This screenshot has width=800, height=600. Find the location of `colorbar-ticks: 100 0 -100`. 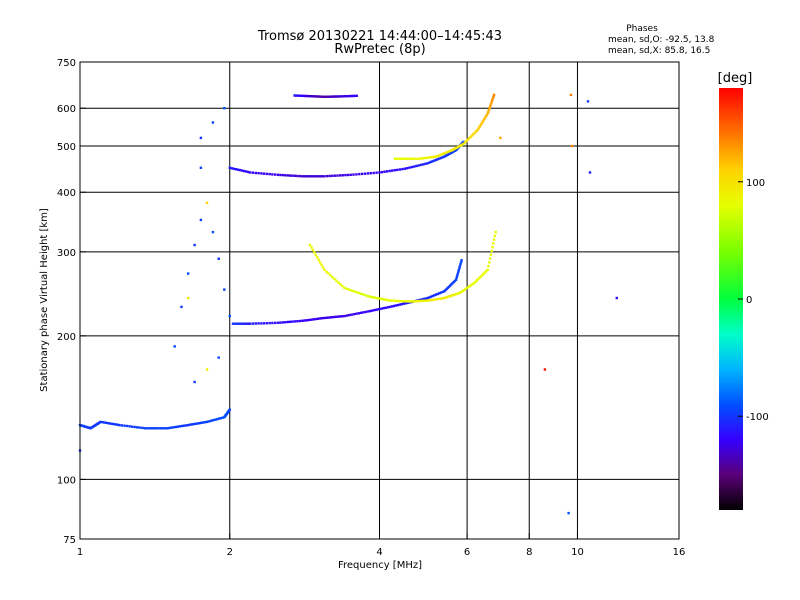

colorbar-ticks: 100 0 -100 is located at coordinates (753, 300).